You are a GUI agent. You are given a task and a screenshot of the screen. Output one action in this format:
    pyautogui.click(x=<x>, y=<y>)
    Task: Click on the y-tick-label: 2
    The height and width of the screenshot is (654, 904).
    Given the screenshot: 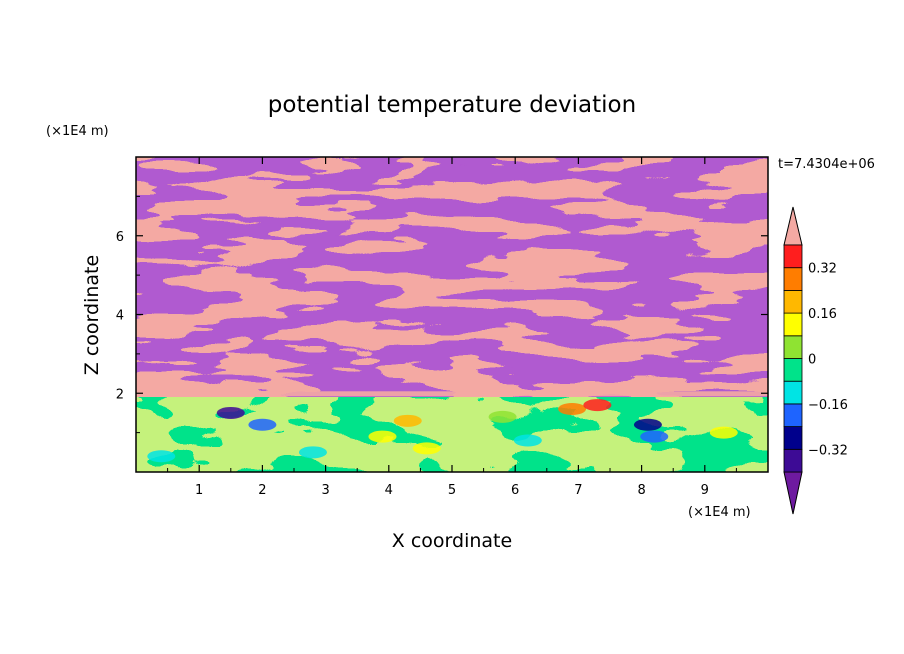 What is the action you would take?
    pyautogui.click(x=120, y=394)
    